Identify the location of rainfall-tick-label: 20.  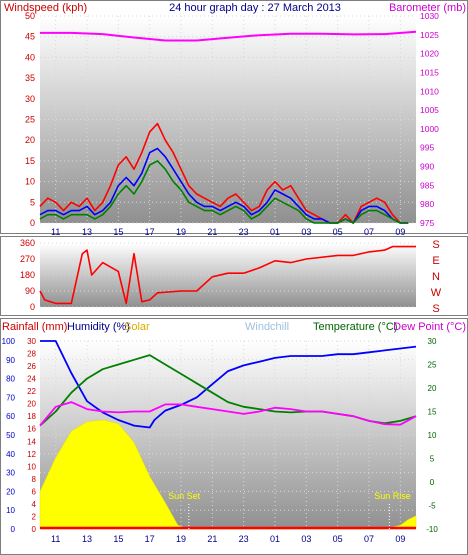
(31, 404).